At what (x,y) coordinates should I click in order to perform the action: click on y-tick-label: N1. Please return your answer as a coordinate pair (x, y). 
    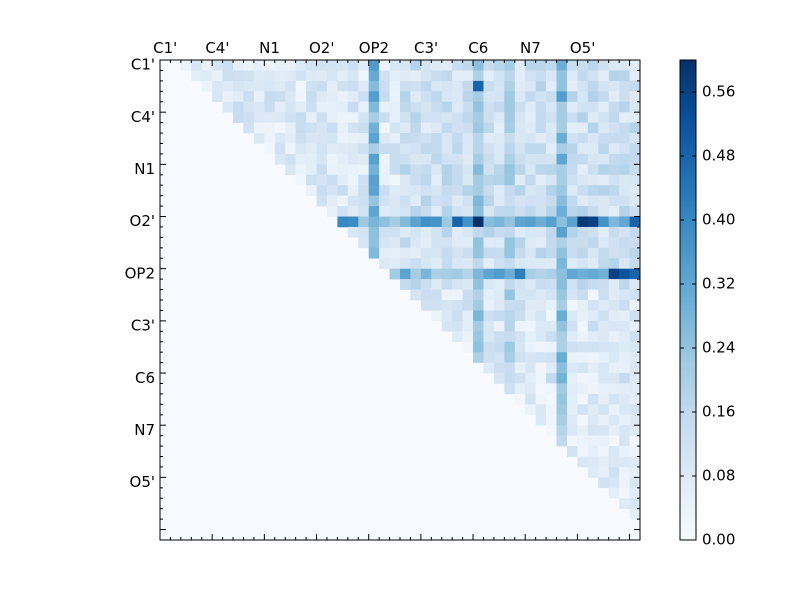
    Looking at the image, I should click on (144, 169).